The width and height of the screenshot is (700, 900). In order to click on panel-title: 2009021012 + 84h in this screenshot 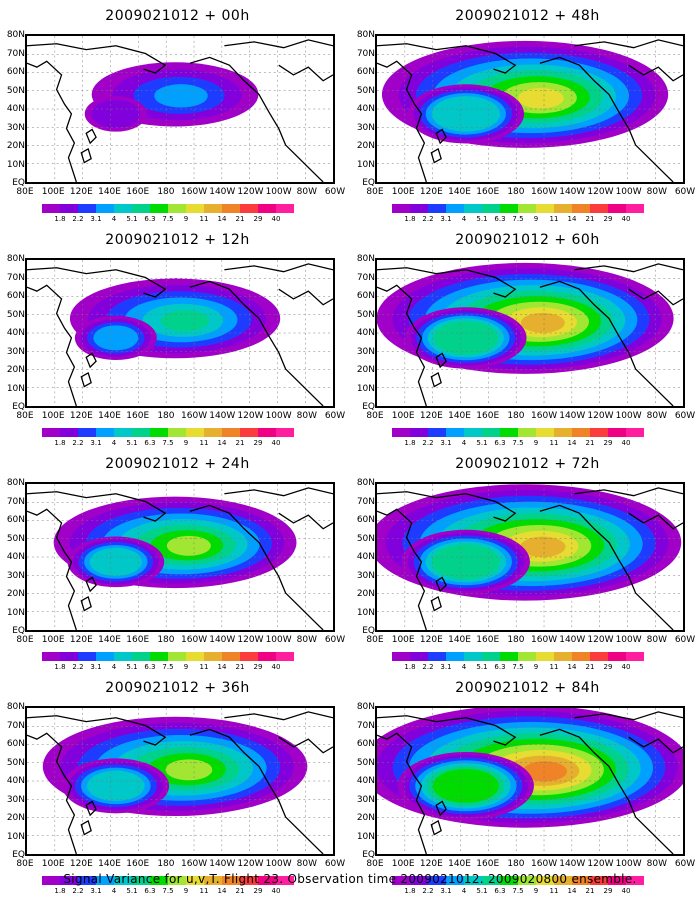, I will do `click(527, 688)`.